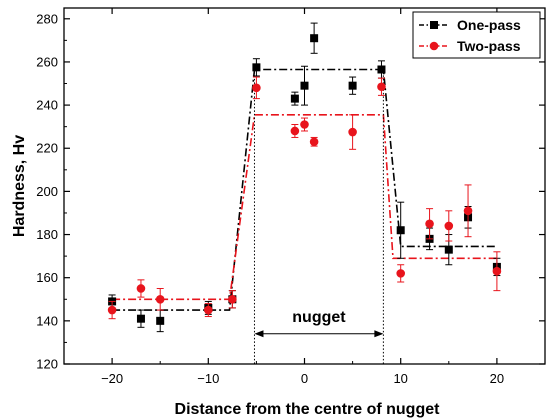  I want to click on legend: One-pass Two-pass, so click(476, 35).